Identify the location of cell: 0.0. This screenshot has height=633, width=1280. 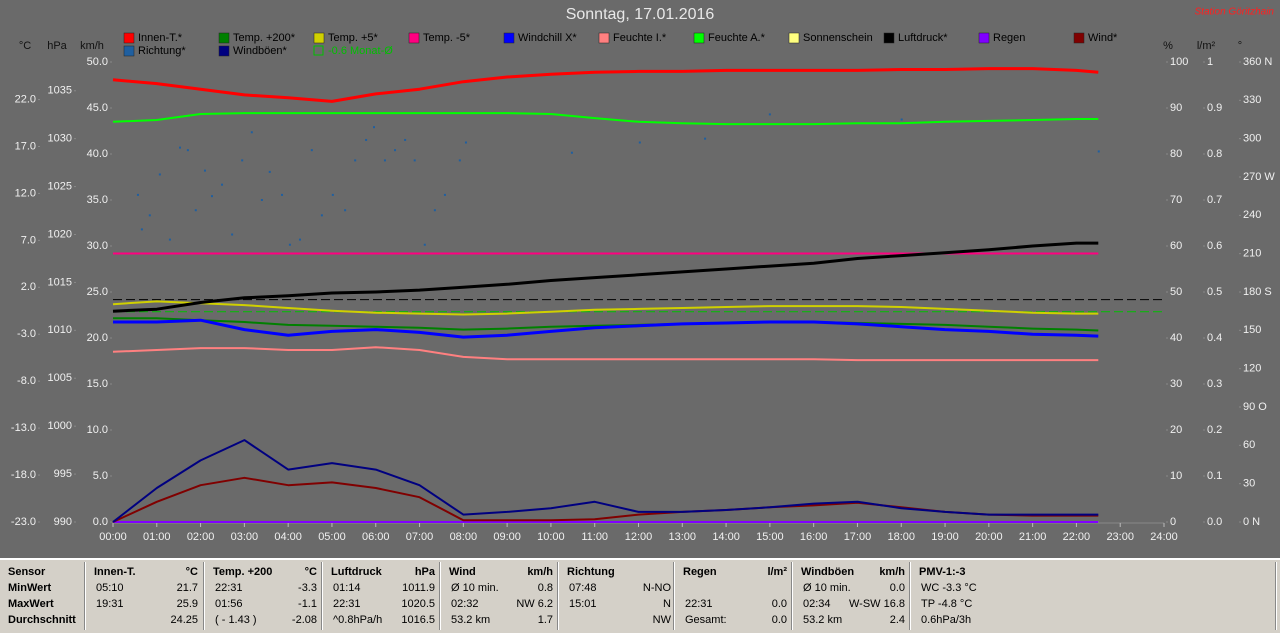
(779, 620).